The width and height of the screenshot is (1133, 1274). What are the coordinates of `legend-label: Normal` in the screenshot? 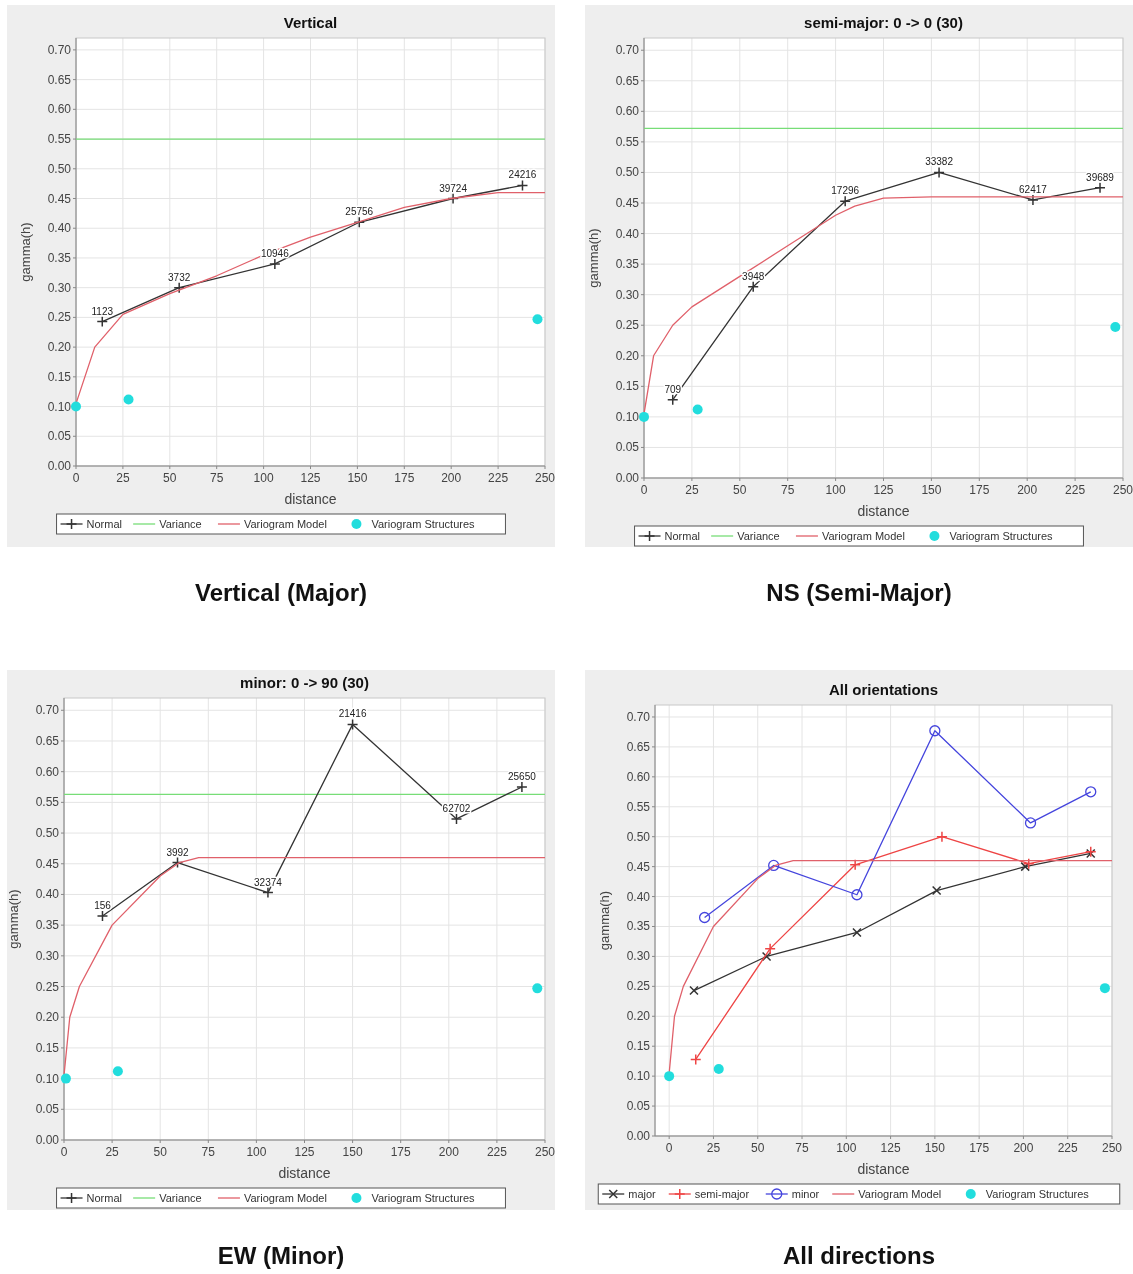 It's located at (682, 536).